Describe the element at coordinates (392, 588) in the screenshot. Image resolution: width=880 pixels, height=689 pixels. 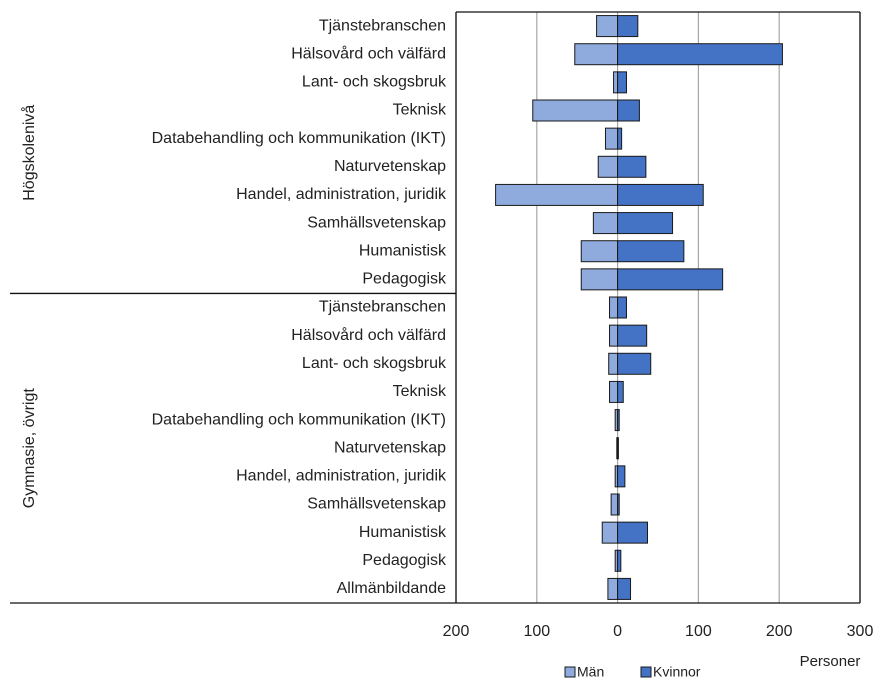
I see `y-tick-label: Allmänbildande` at that location.